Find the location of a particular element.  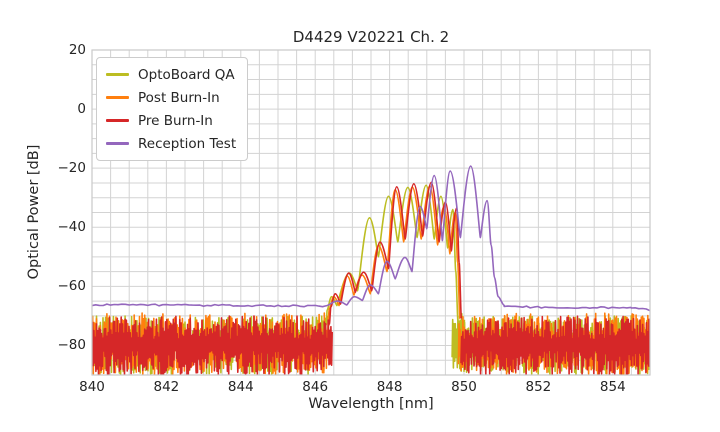

legend-label: OptoBoard QA is located at coordinates (186, 74).